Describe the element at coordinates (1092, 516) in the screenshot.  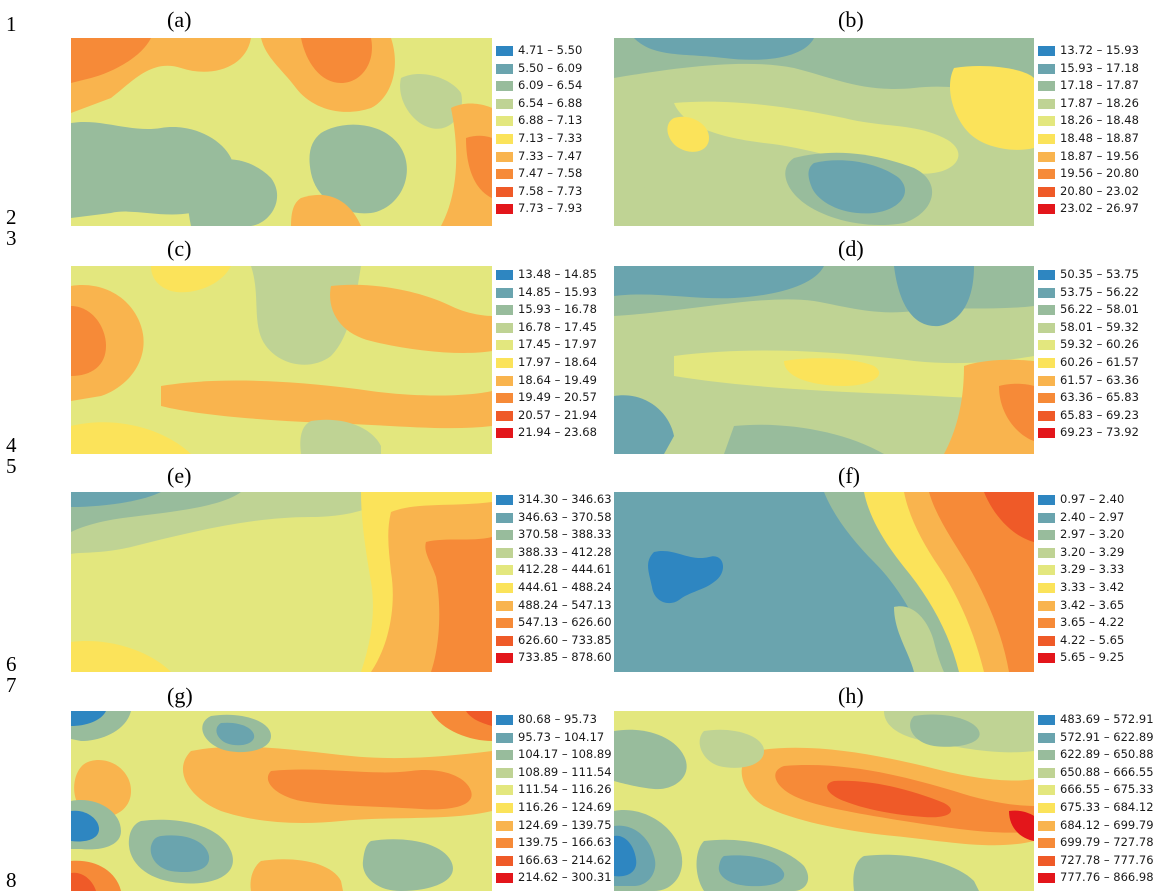
I see `legend-label: 2.40 – 2.97` at that location.